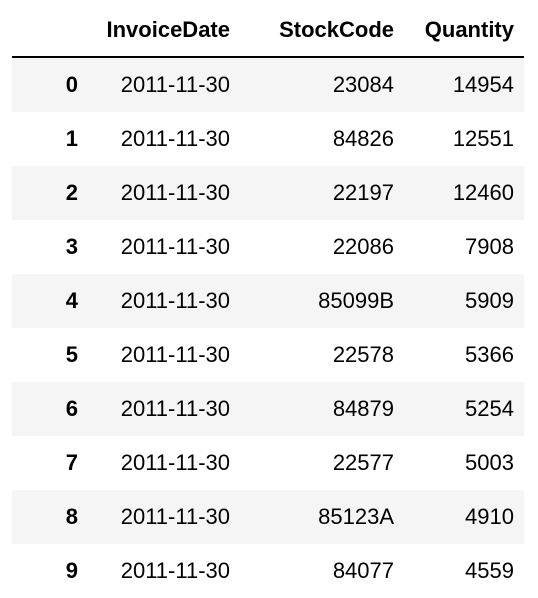 Image resolution: width=538 pixels, height=598 pixels. I want to click on stockcode-cell: 84879, so click(363, 408).